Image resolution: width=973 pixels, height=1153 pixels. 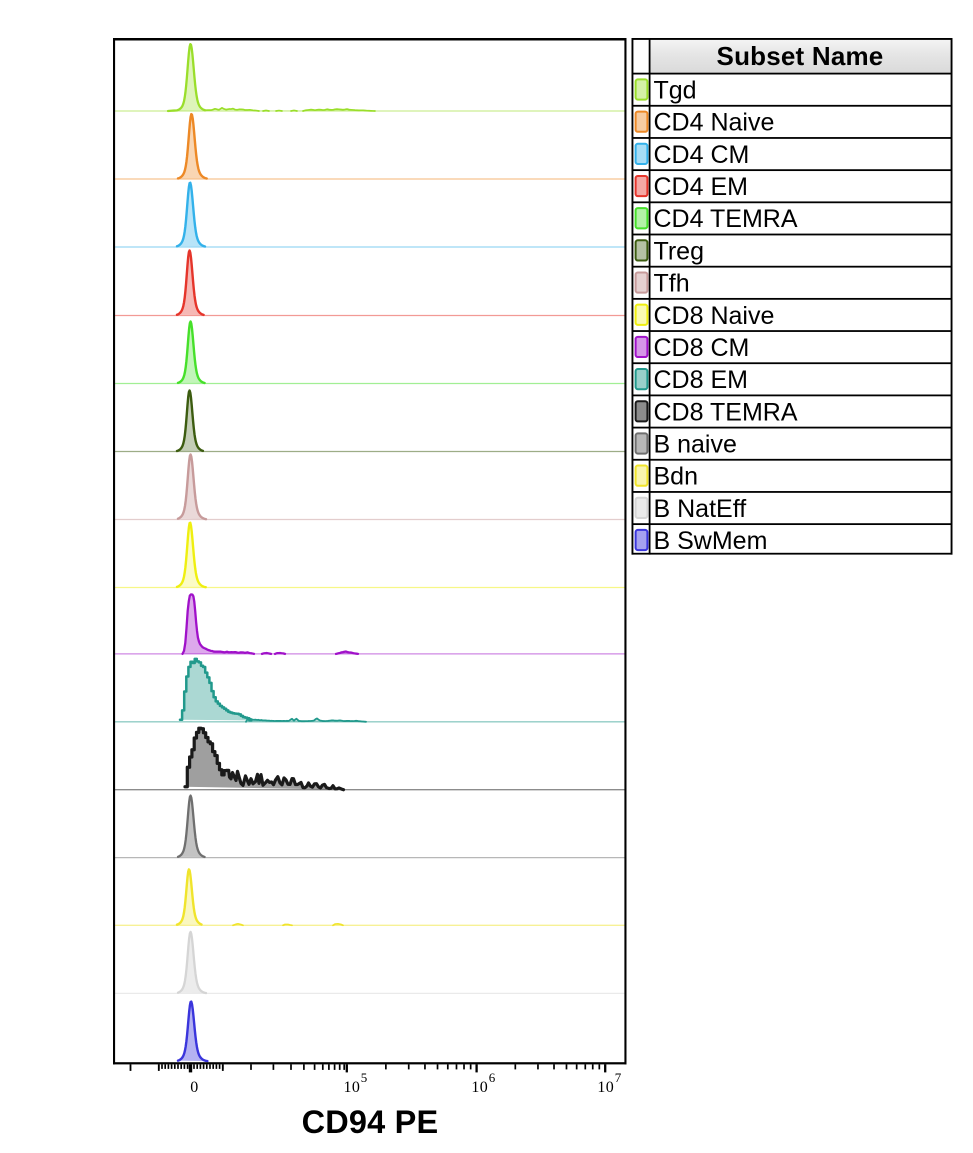 I want to click on svg-text: CD8 Naive, so click(x=714, y=316).